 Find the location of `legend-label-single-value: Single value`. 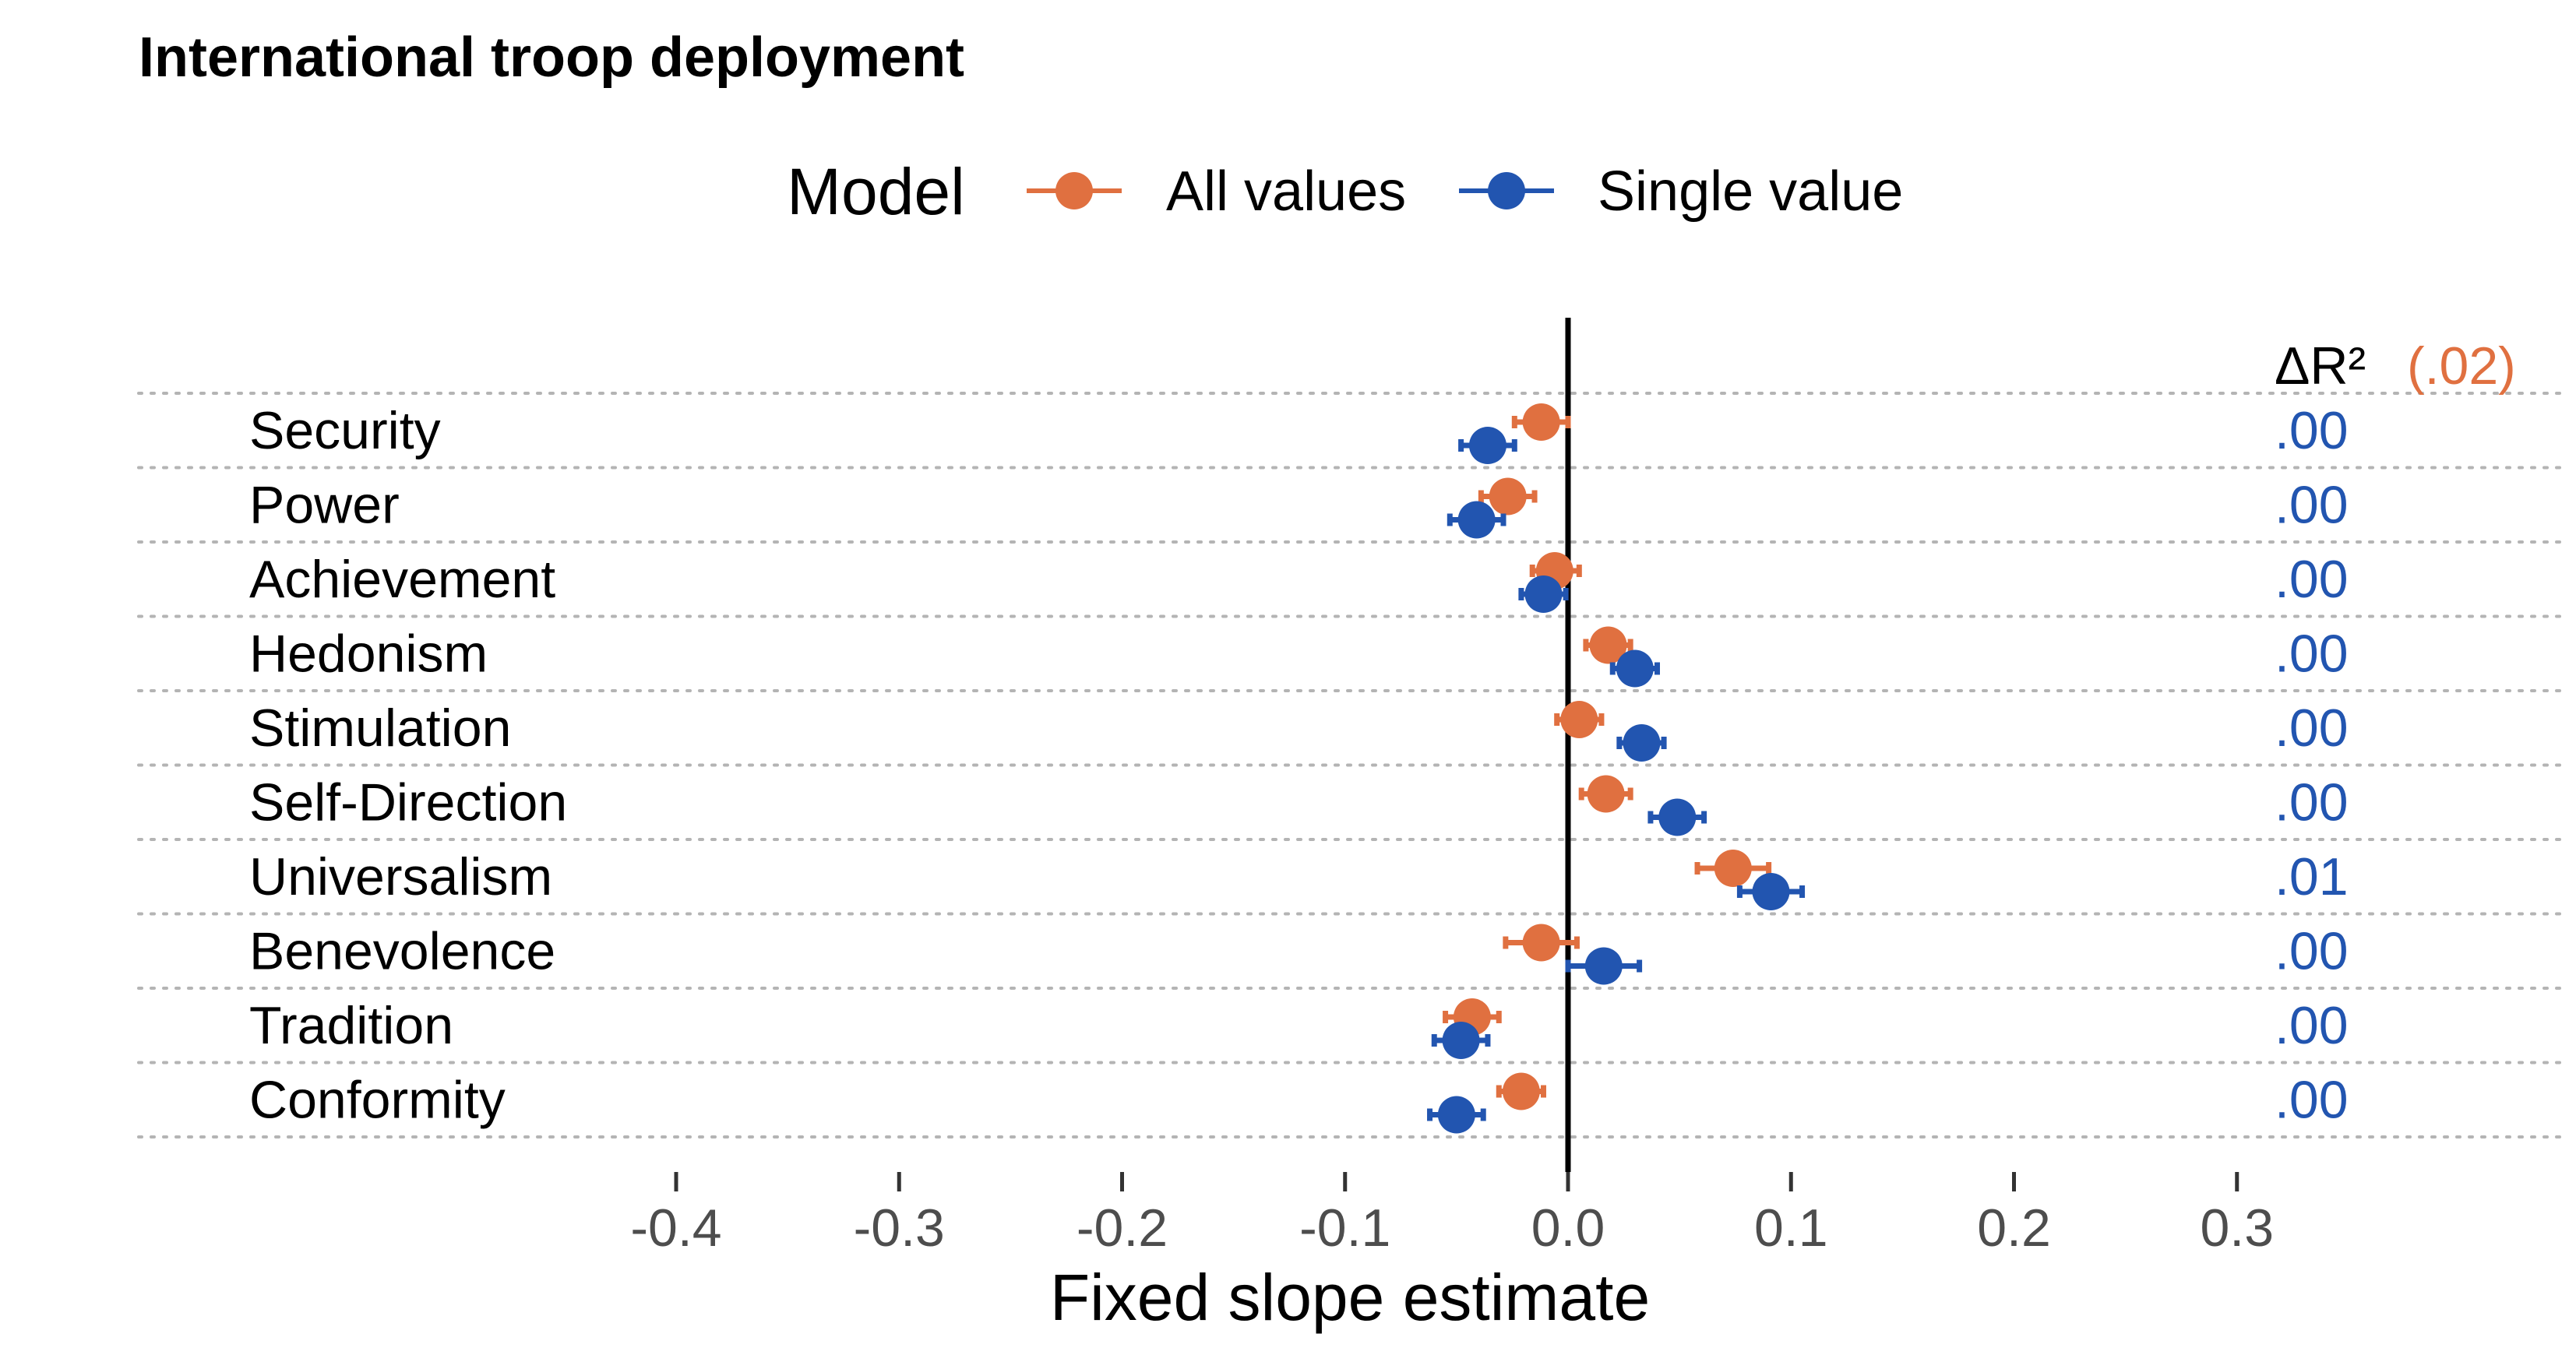

legend-label-single-value: Single value is located at coordinates (1751, 192).